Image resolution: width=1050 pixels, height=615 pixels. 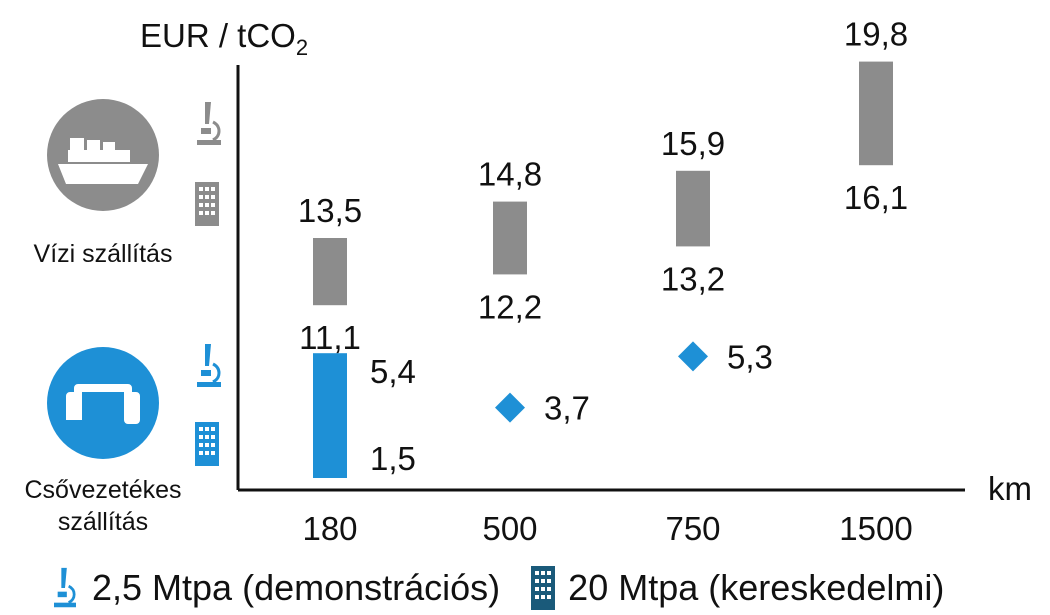 I want to click on x-tick-label: 500, so click(x=509, y=528).